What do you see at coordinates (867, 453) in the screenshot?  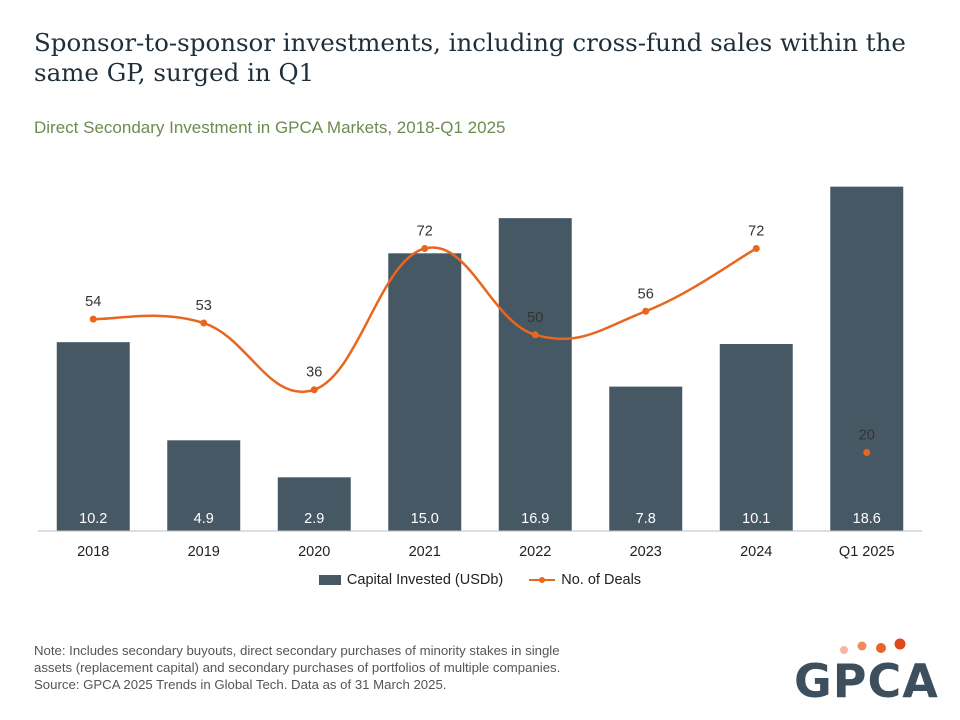 I see `deals-point-q1-2025` at bounding box center [867, 453].